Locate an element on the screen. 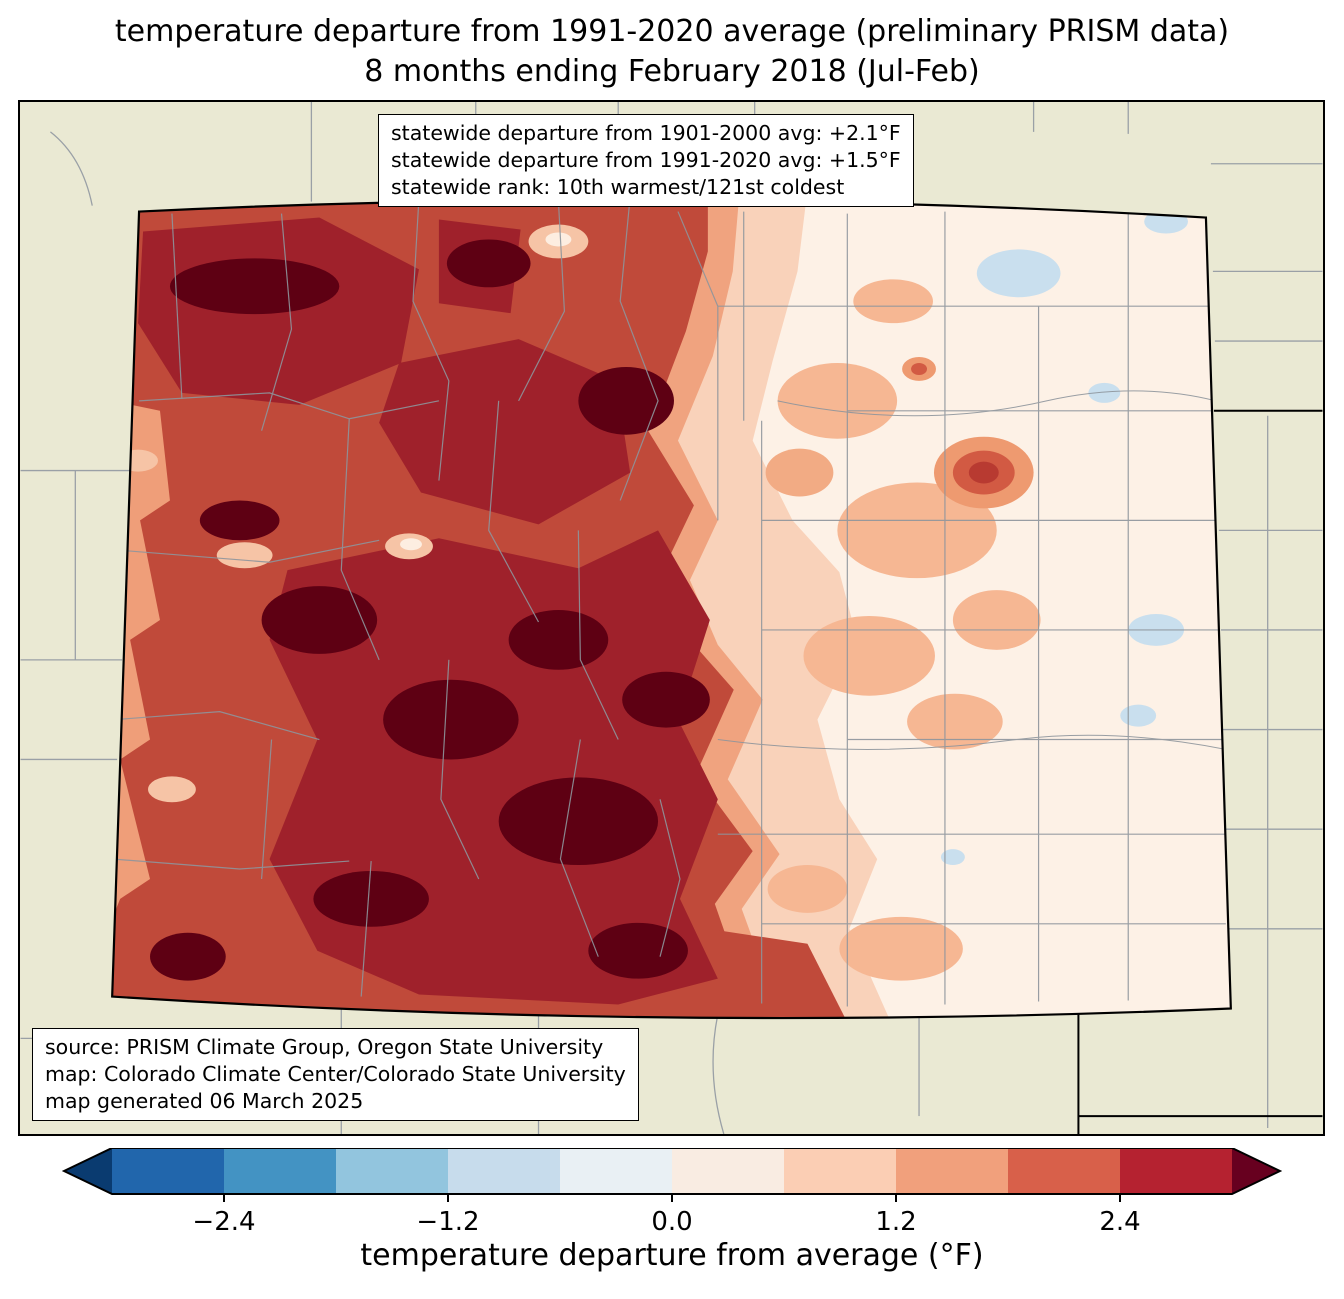 Image resolution: width=1344 pixels, height=1299 pixels. svg-text: 0.0 is located at coordinates (671, 1222).